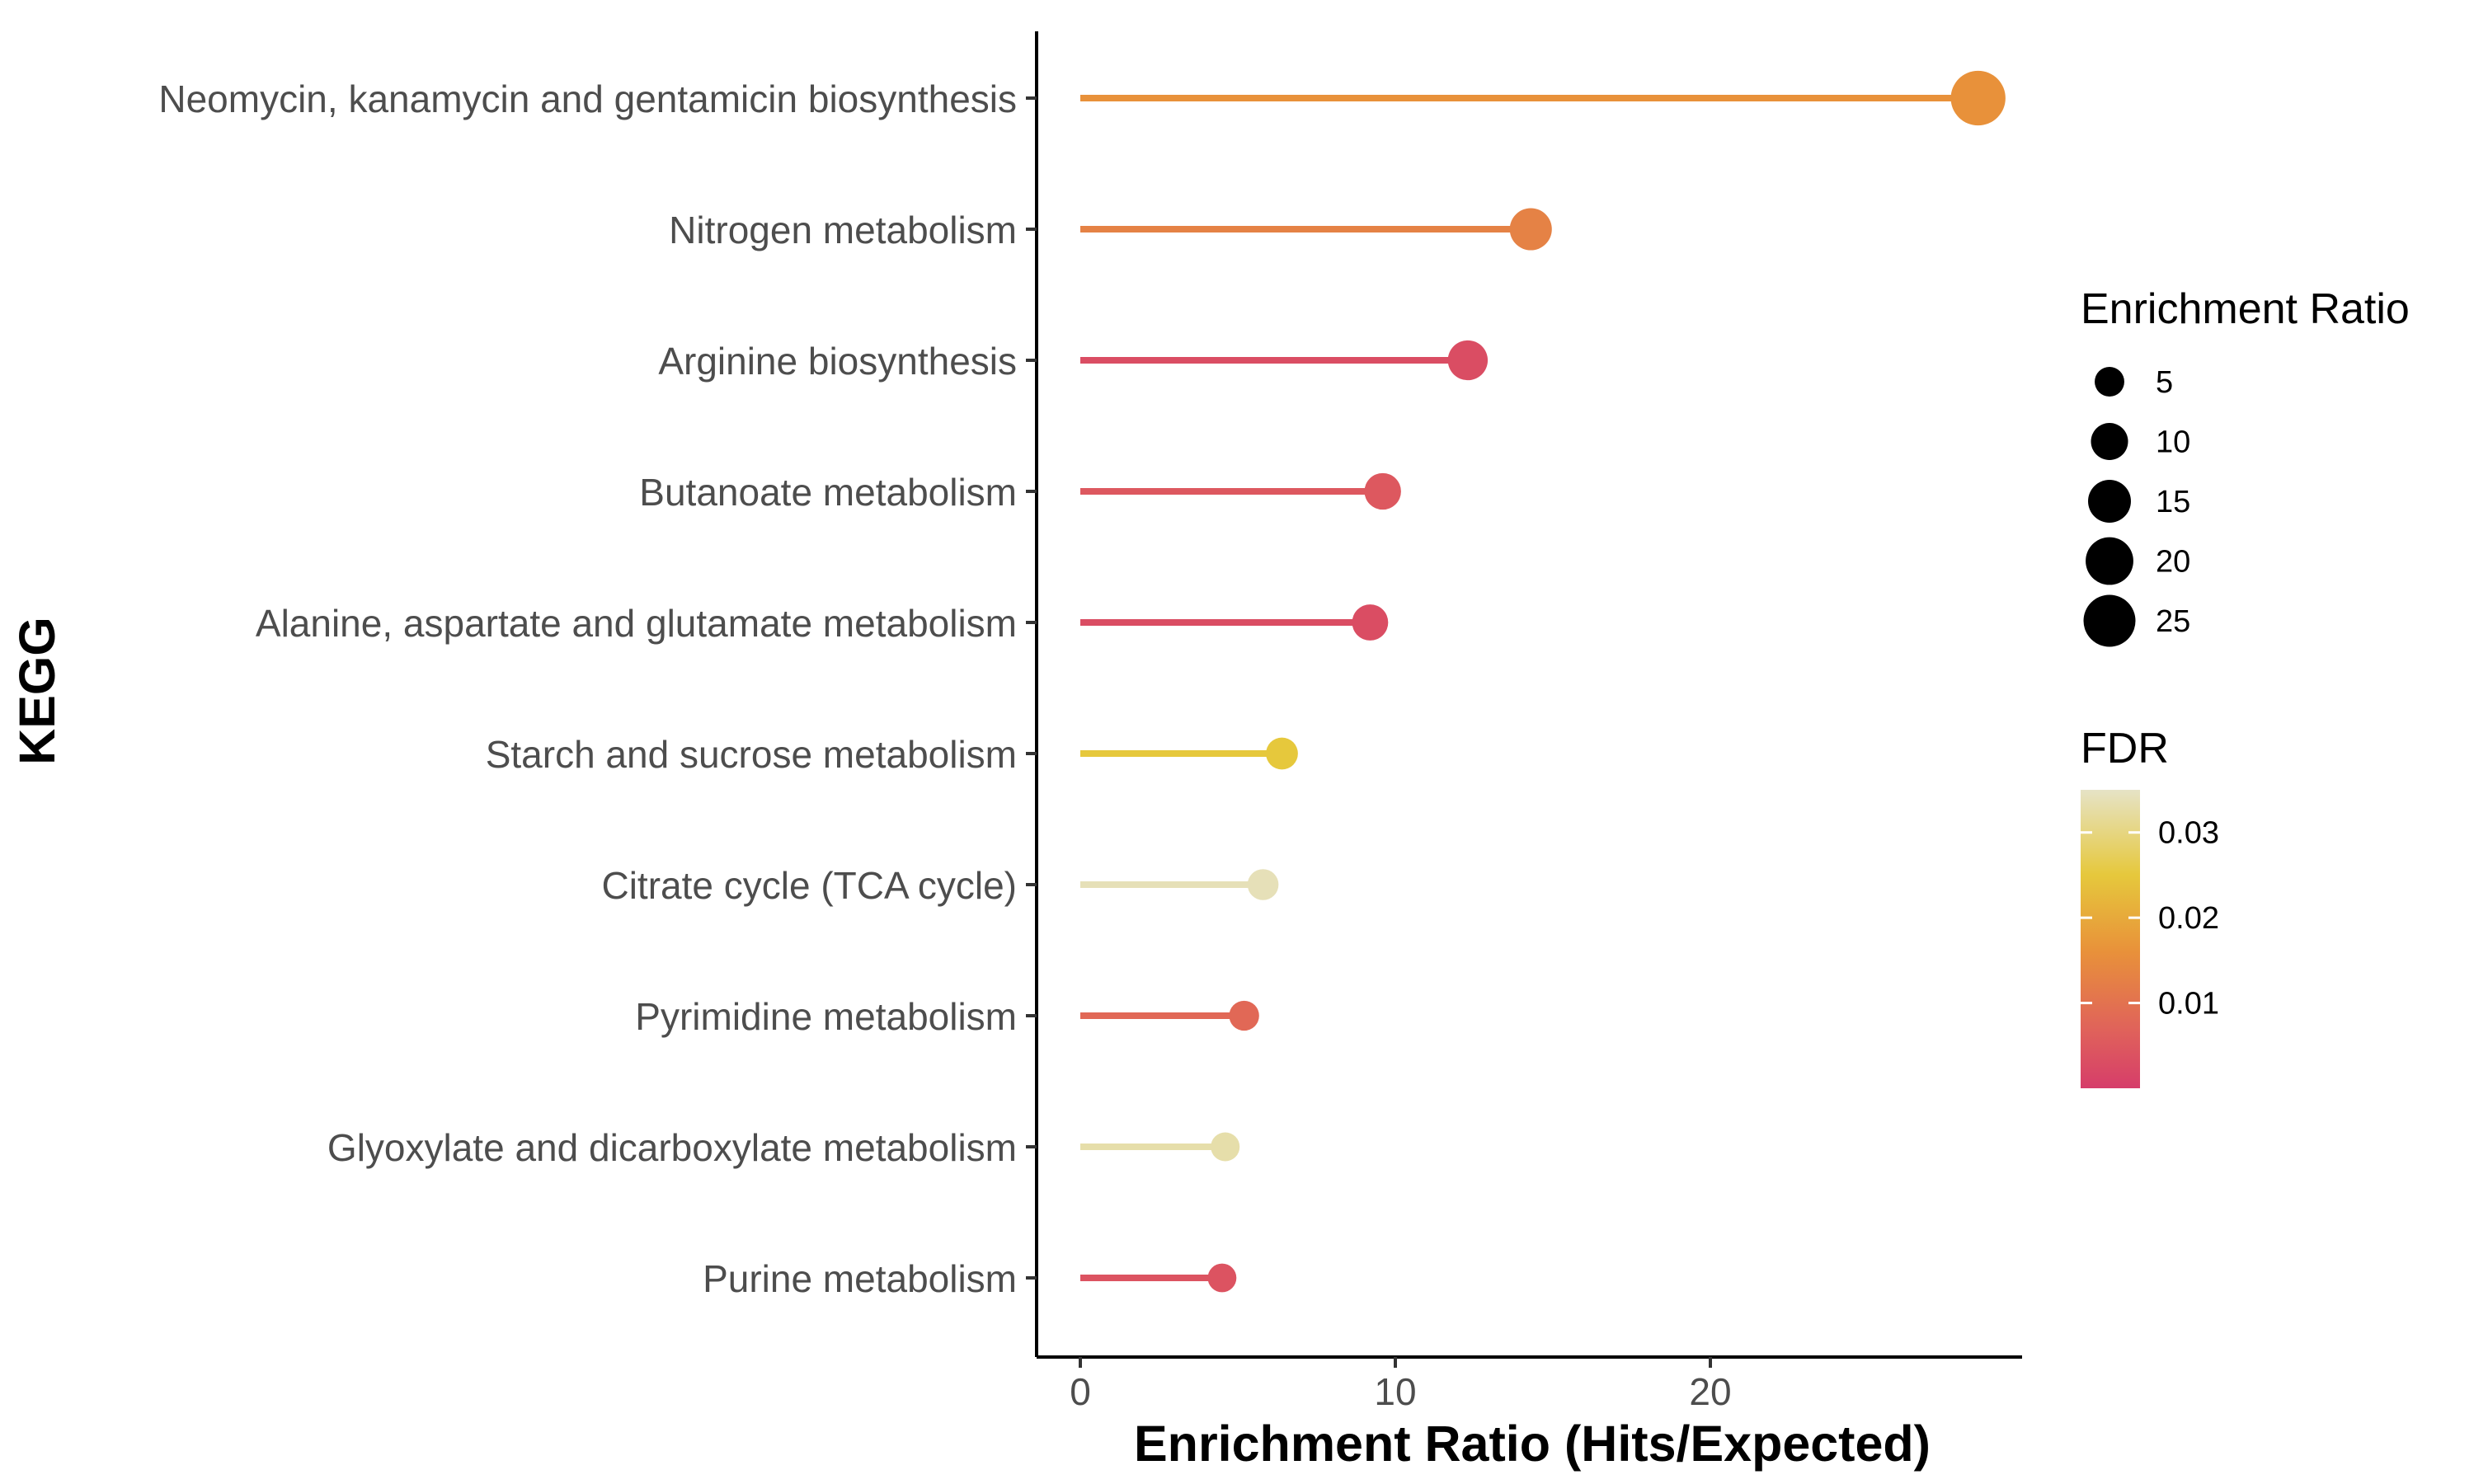  What do you see at coordinates (1395, 1391) in the screenshot?
I see `x-tick-label: 10` at bounding box center [1395, 1391].